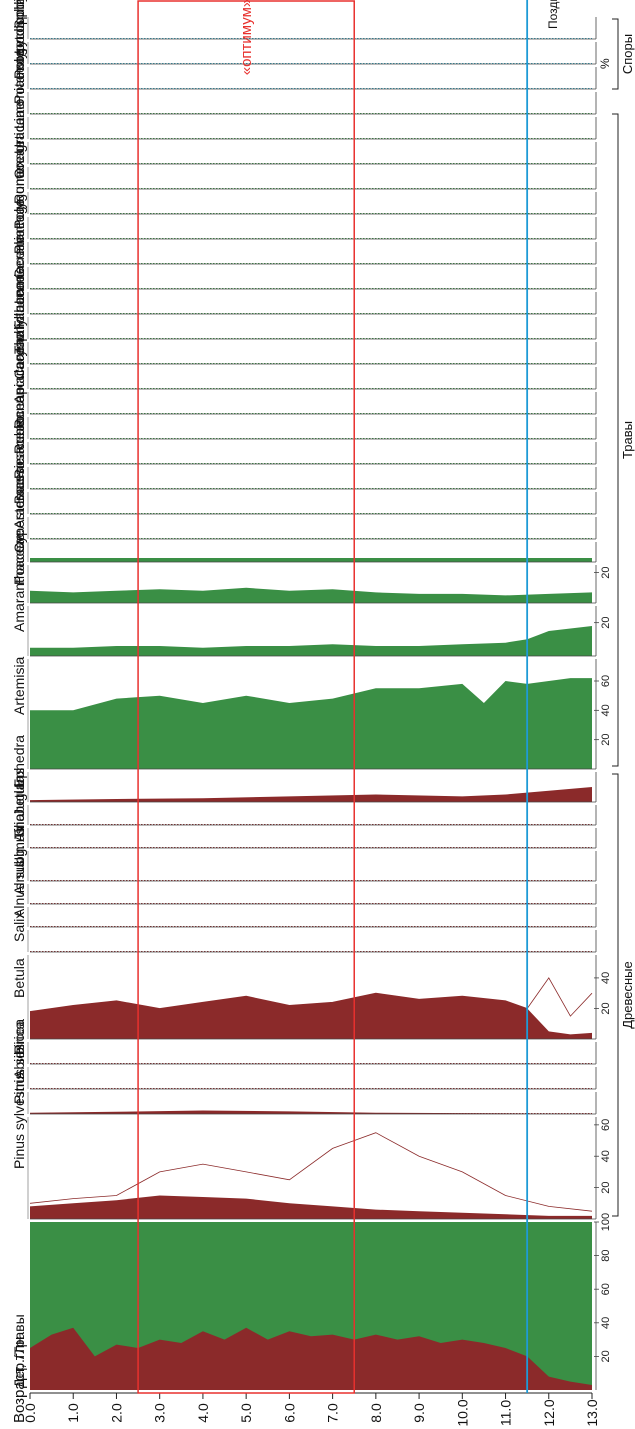 The height and width of the screenshot is (1429, 635). I want to click on panel-ulmus: Ulmus, so click(304, 854).